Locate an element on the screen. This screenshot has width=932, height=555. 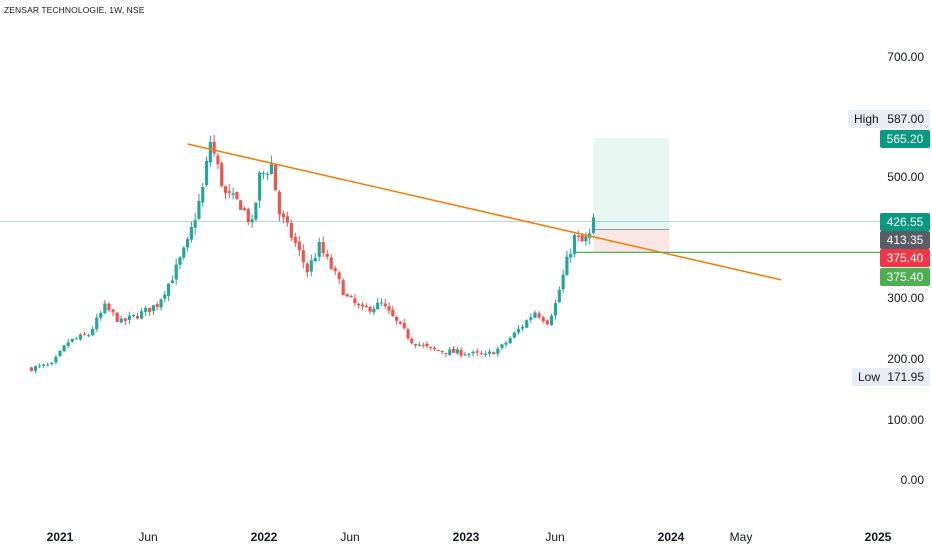
support-price-tag: 375.40 is located at coordinates (905, 277).